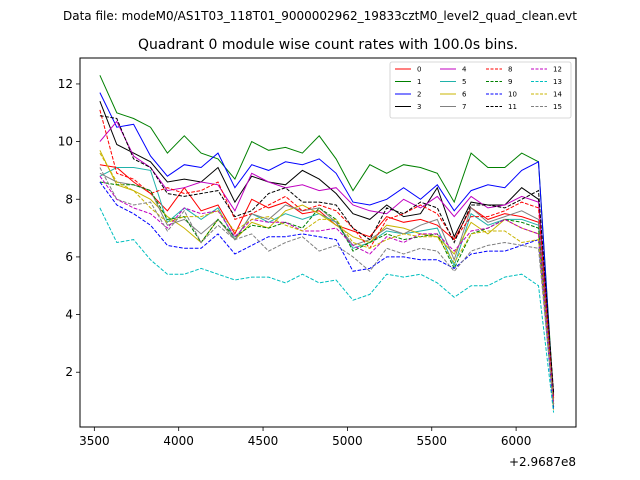  I want to click on legend-label-8: 8, so click(510, 70).